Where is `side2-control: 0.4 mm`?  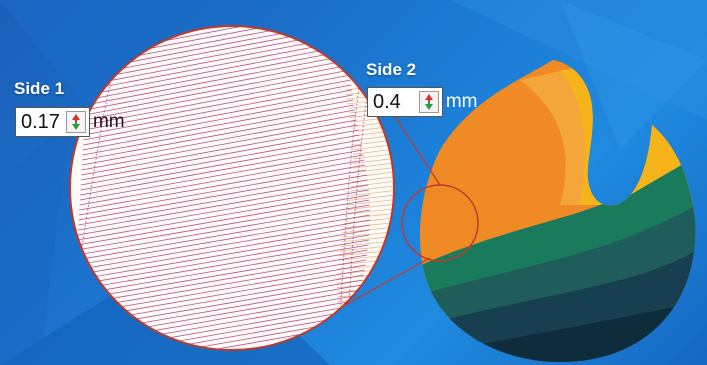 side2-control: 0.4 mm is located at coordinates (422, 102).